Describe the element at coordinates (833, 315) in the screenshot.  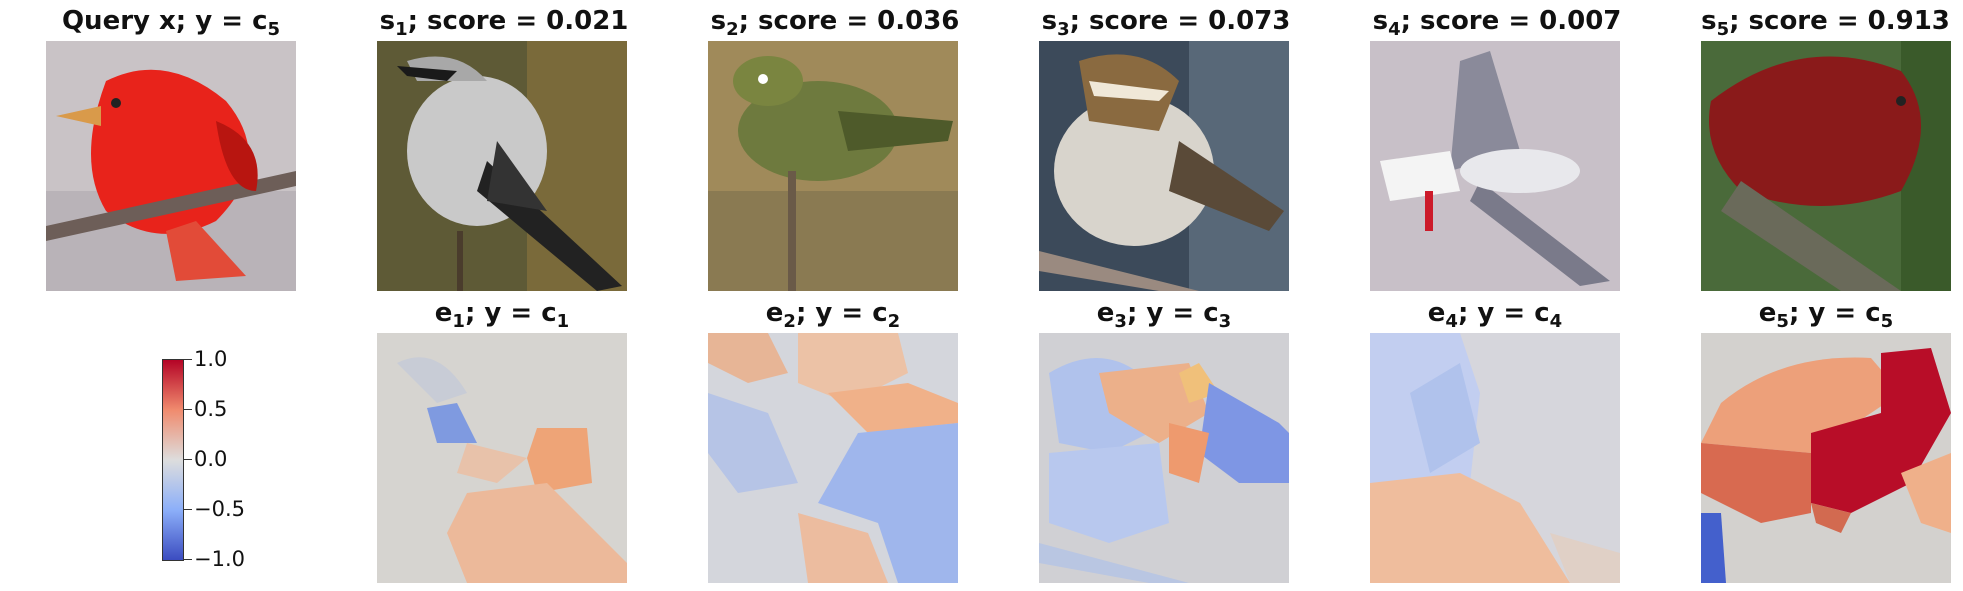
I see `expl-title-2: e2; y = c2` at that location.